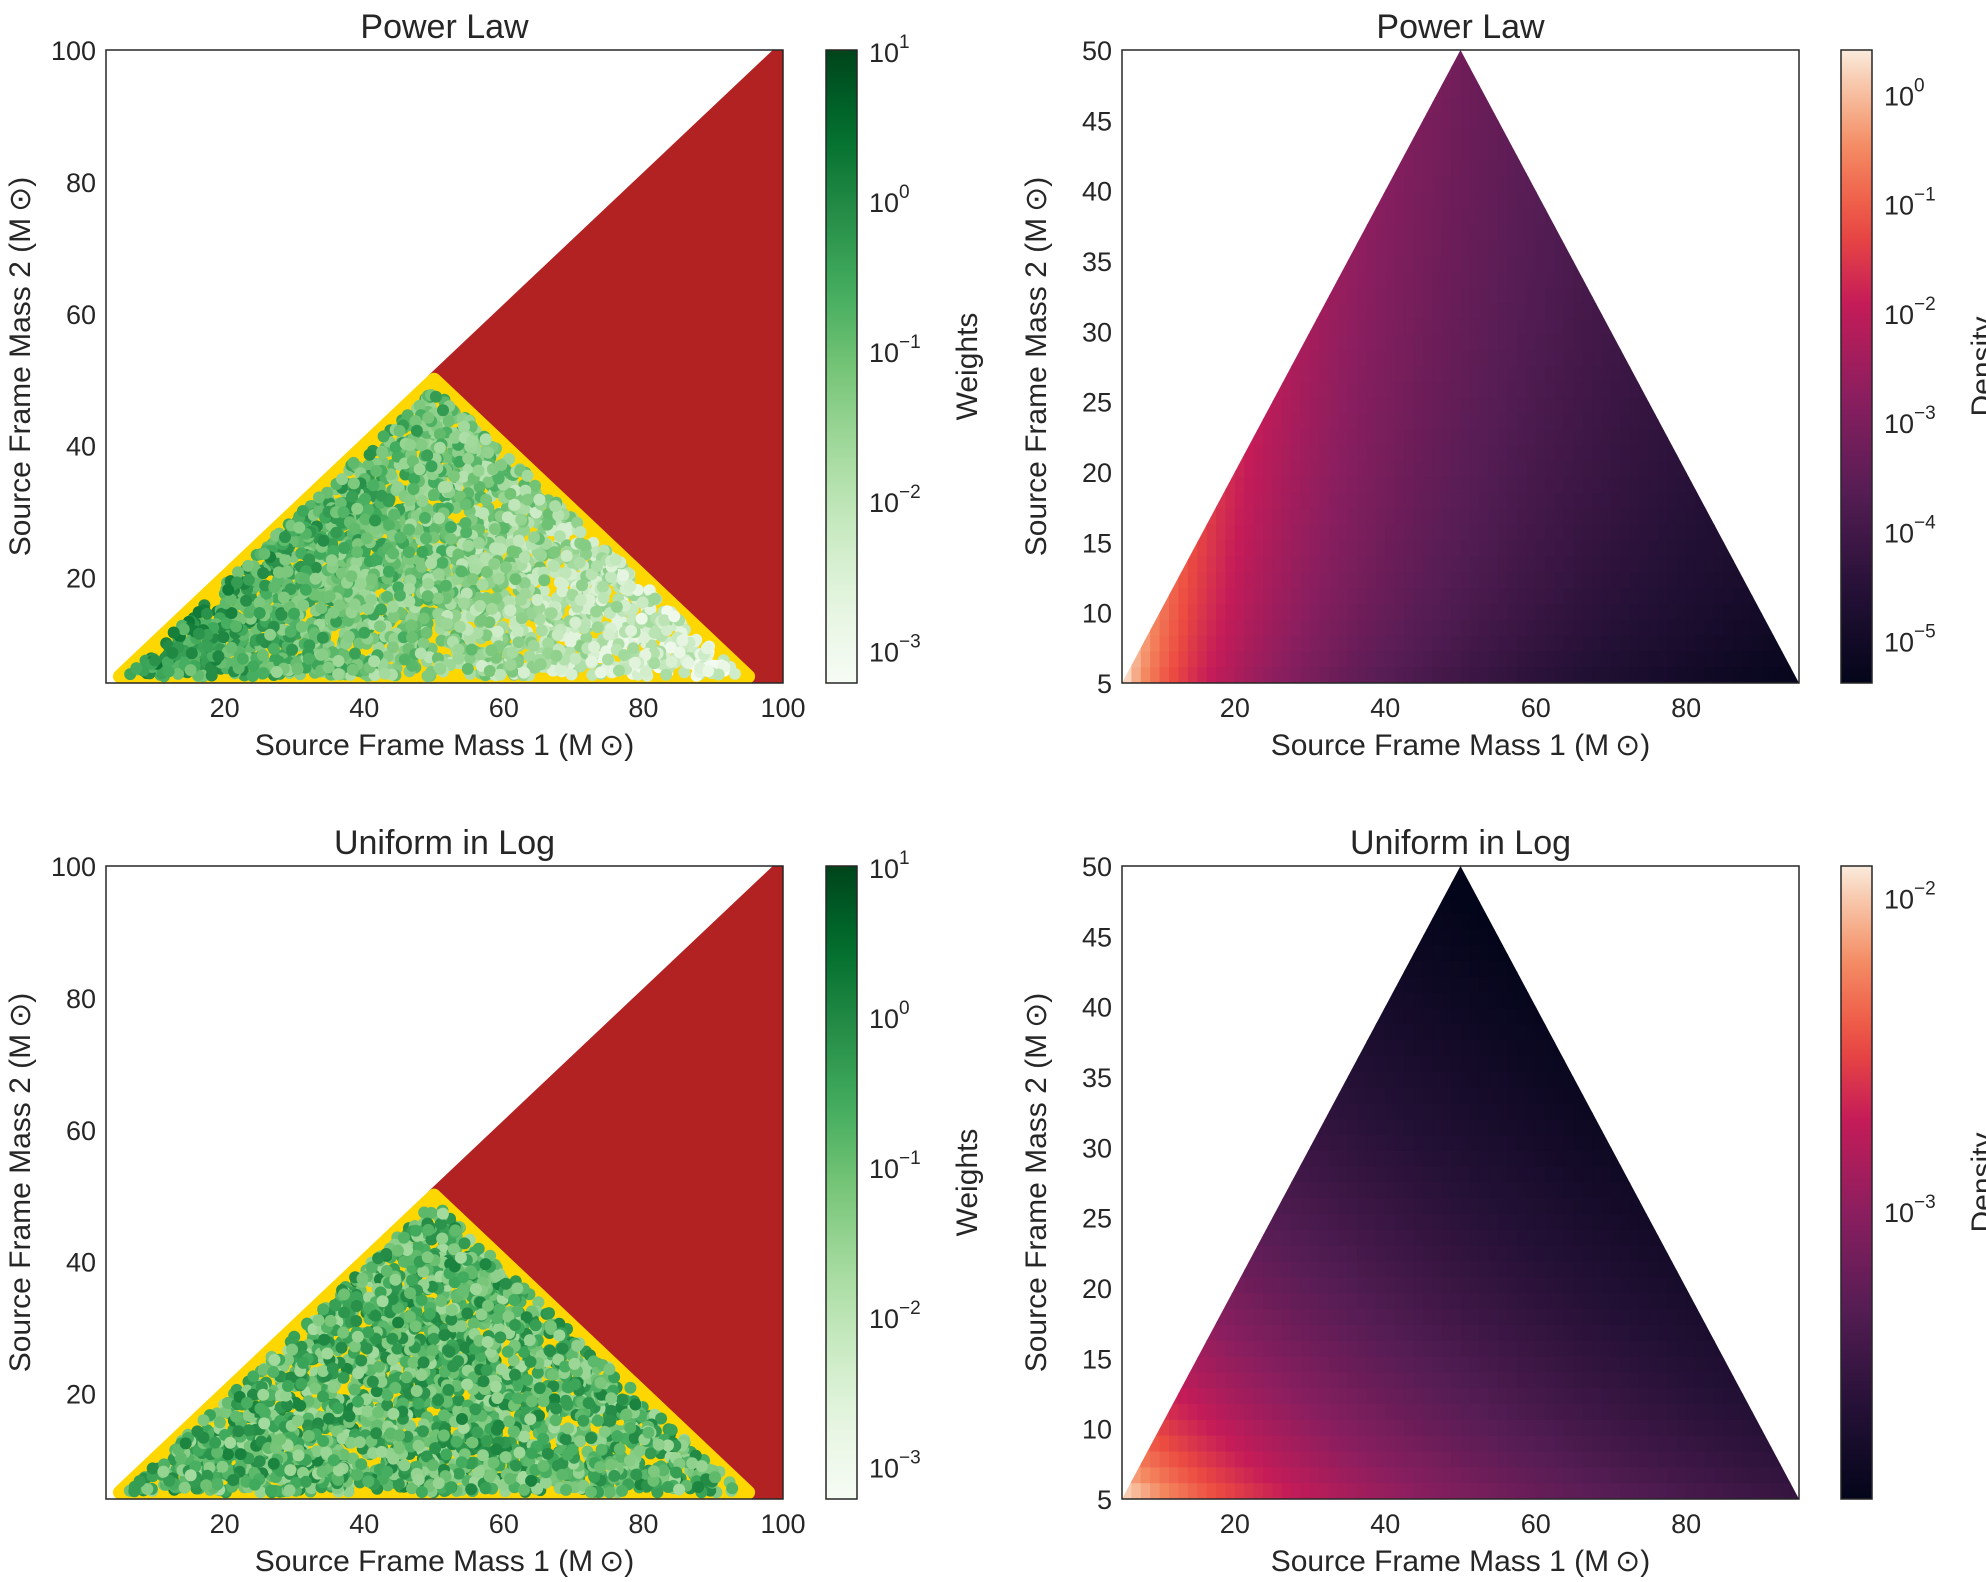 The image size is (1986, 1582). Describe the element at coordinates (1910, 530) in the screenshot. I see `colorbar-tick-label: 10⁻⁴` at that location.